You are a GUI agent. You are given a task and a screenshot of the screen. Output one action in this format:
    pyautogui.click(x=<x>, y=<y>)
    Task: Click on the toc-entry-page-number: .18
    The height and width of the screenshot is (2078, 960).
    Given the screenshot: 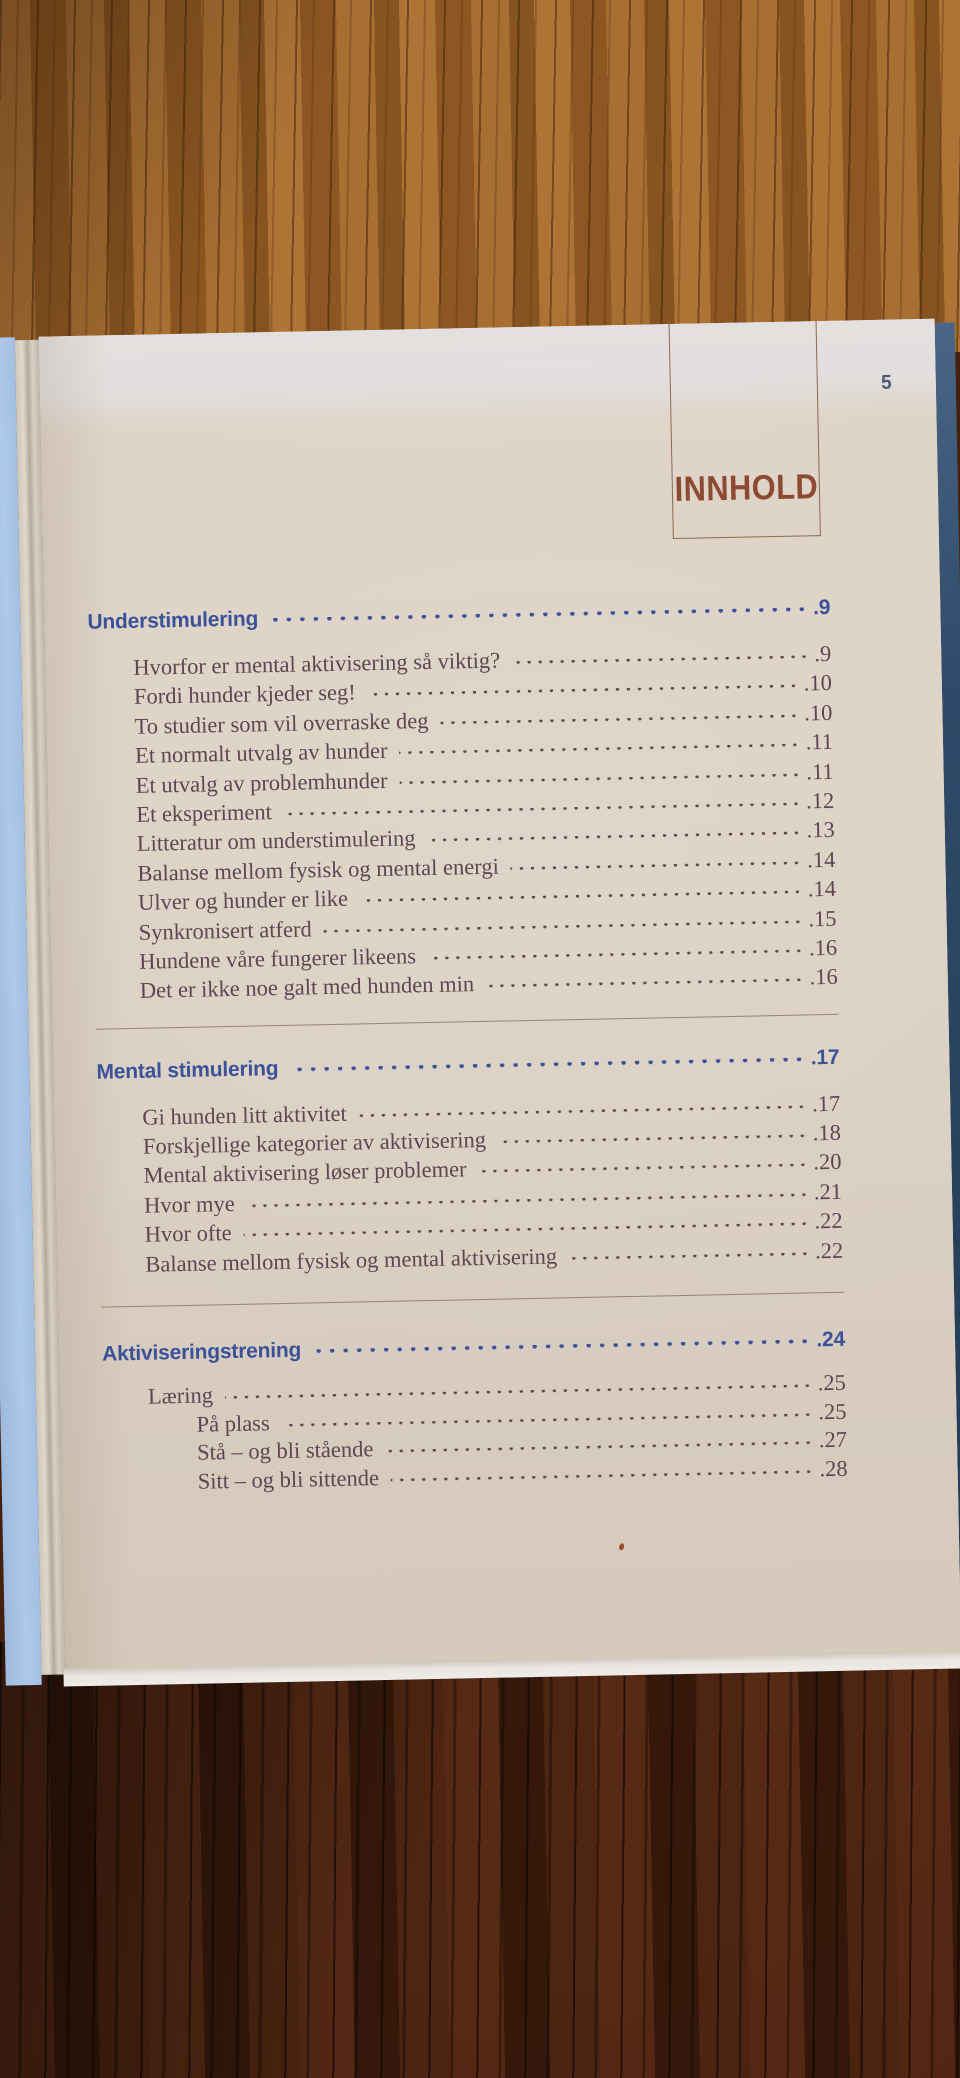 What is the action you would take?
    pyautogui.click(x=827, y=1132)
    